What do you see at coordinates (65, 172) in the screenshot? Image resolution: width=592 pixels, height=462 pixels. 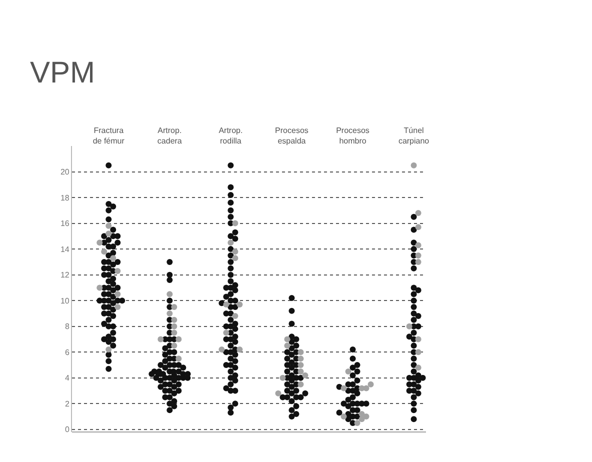 I see `y-tick-label: 20` at bounding box center [65, 172].